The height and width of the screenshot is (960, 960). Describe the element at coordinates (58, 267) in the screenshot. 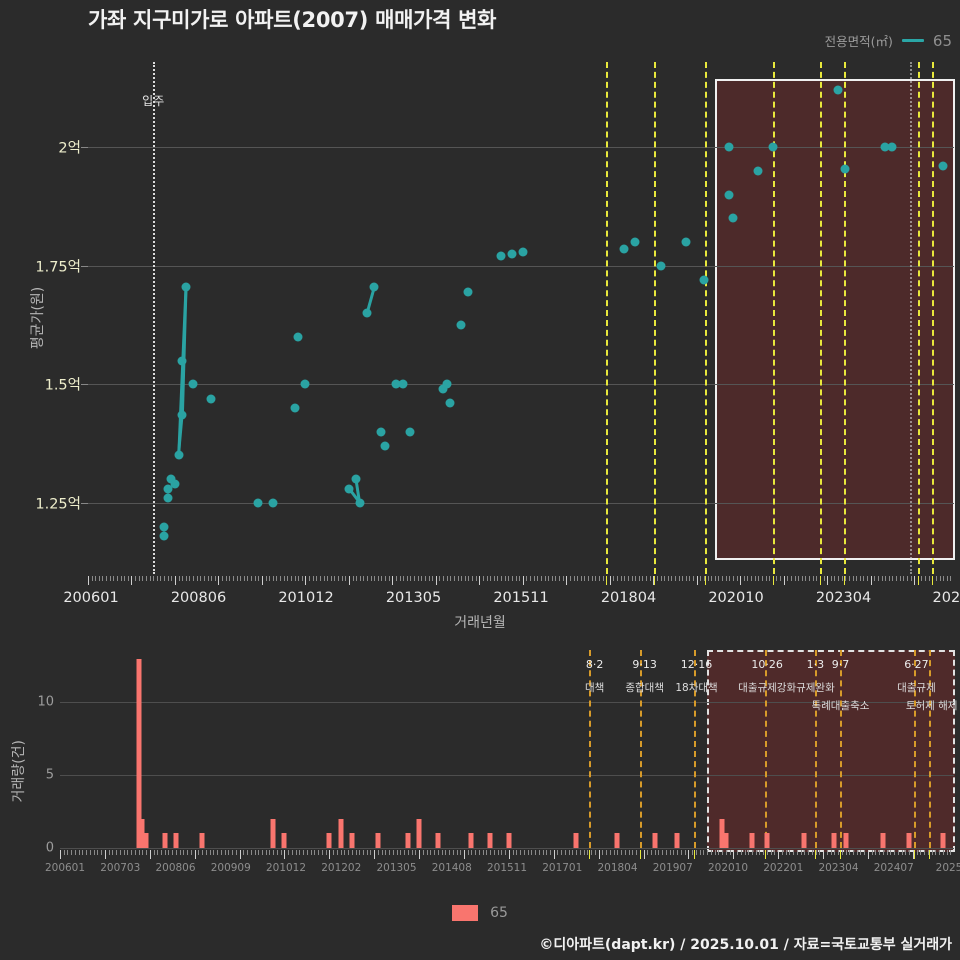

I see `y-tick-label: 1.75억` at that location.